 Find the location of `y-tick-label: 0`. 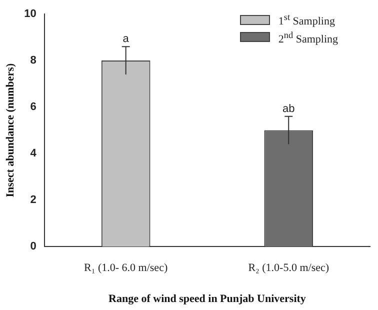

y-tick-label: 0 is located at coordinates (33, 246).